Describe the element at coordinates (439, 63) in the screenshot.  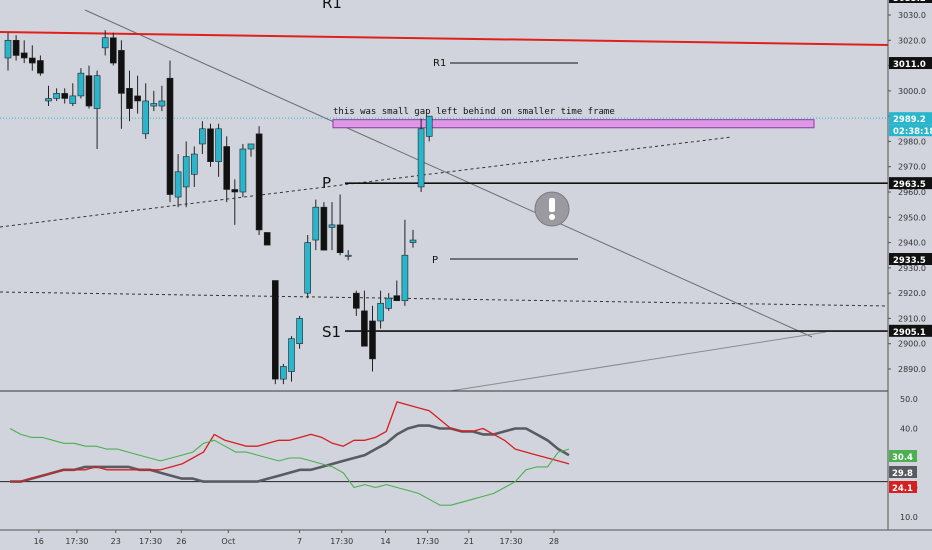
I see `pivot-label-r1-small: R1` at that location.